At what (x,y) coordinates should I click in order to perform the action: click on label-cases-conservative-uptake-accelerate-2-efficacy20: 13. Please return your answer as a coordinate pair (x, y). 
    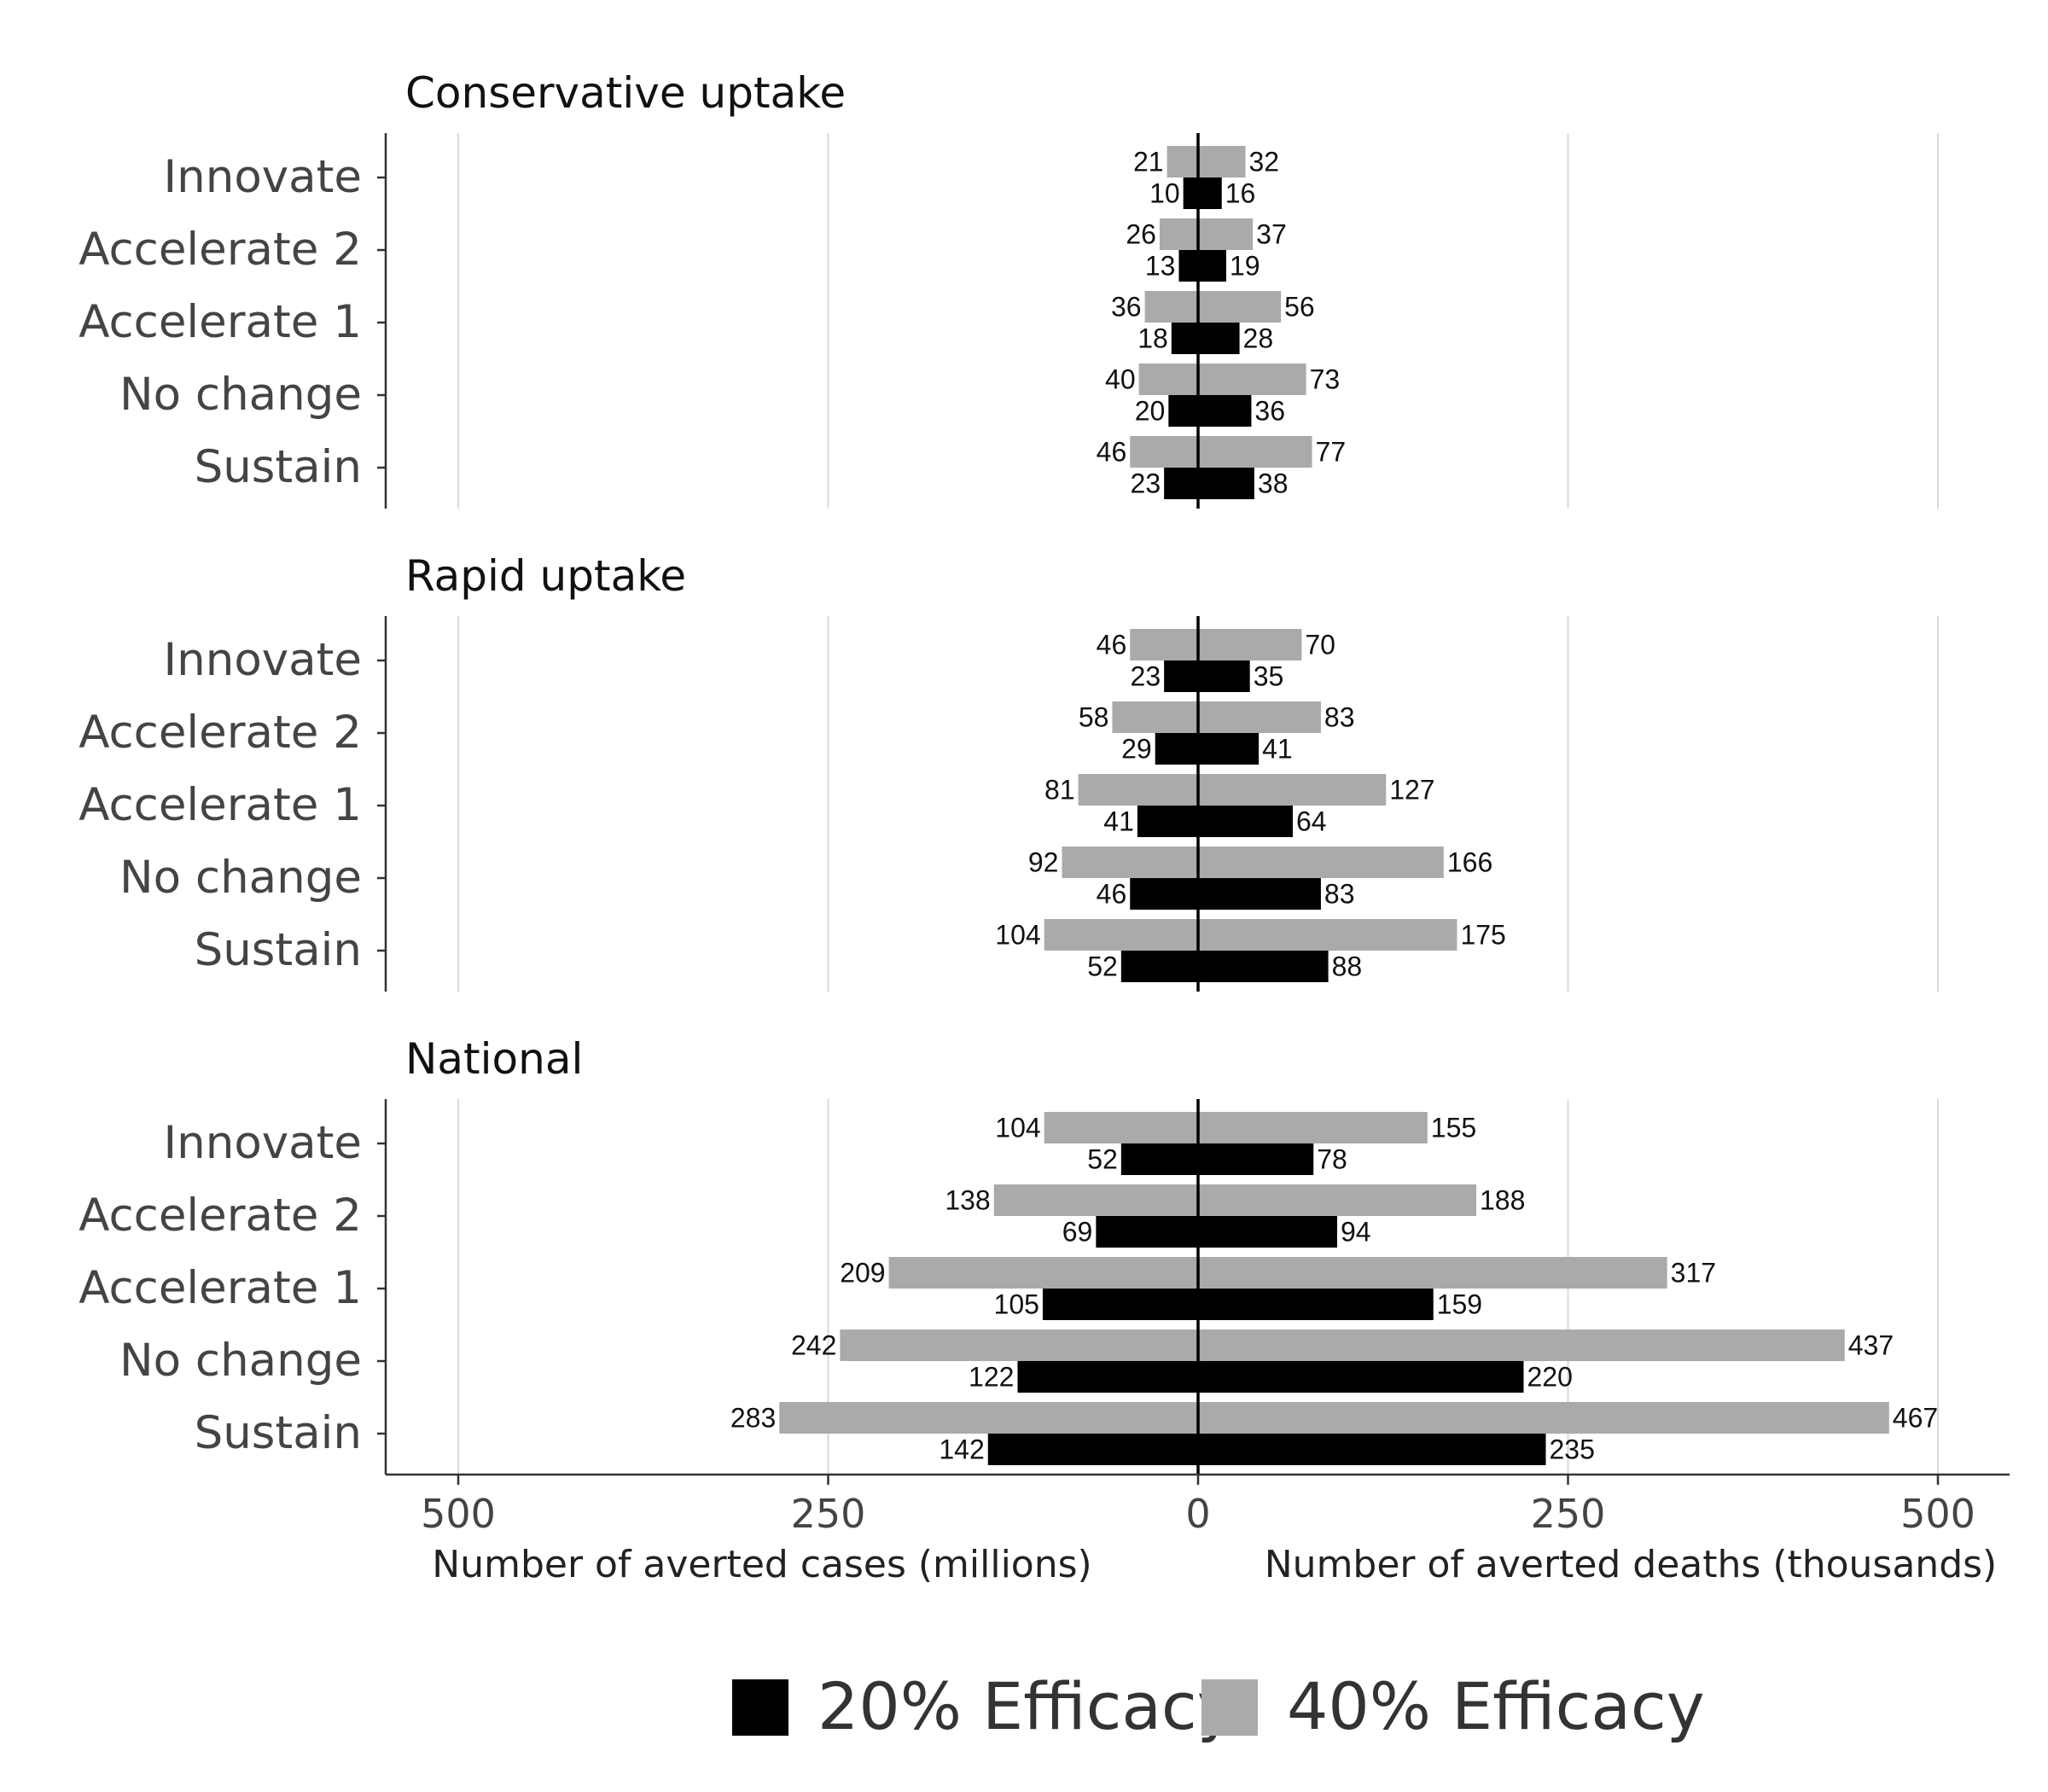
    Looking at the image, I should click on (1160, 266).